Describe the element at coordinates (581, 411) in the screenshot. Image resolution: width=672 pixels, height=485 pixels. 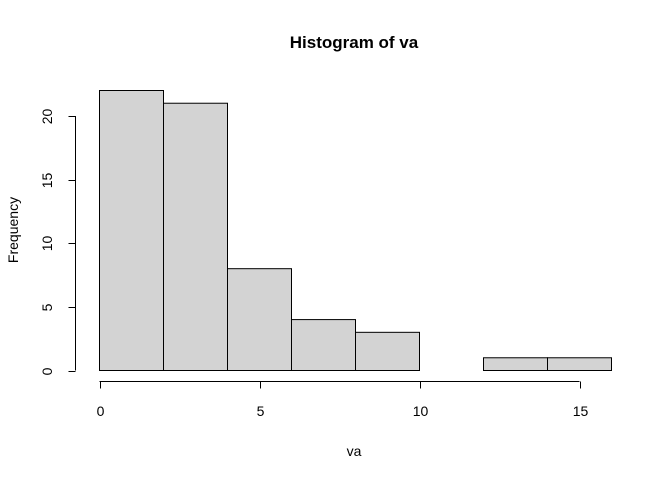
I see `x-tick-label: 15` at that location.